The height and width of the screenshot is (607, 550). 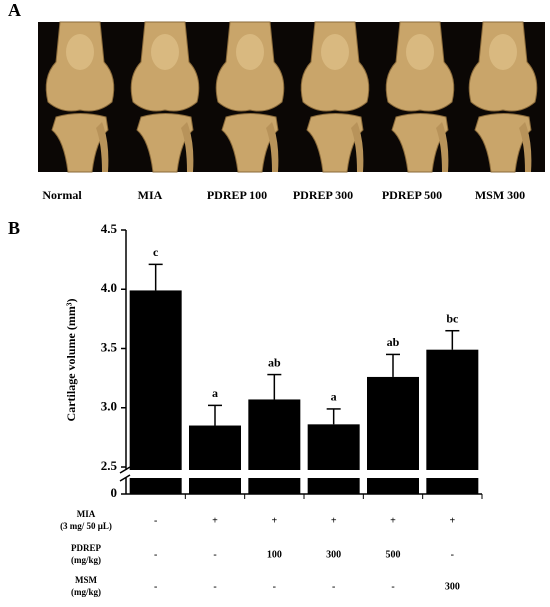 I want to click on treatment-value: 100, so click(x=274, y=554).